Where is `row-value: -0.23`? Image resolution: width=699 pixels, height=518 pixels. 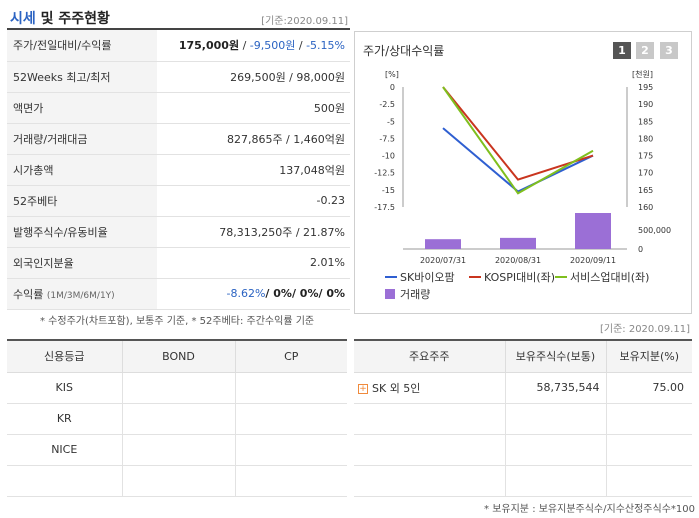 row-value: -0.23 is located at coordinates (253, 201).